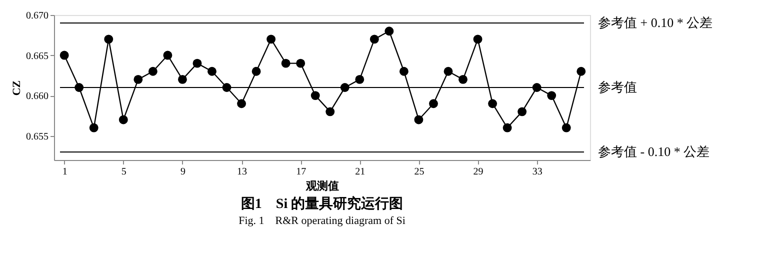 This screenshot has width=770, height=267. Describe the element at coordinates (617, 87) in the screenshot. I see `ref-line-label: 参考值` at that location.